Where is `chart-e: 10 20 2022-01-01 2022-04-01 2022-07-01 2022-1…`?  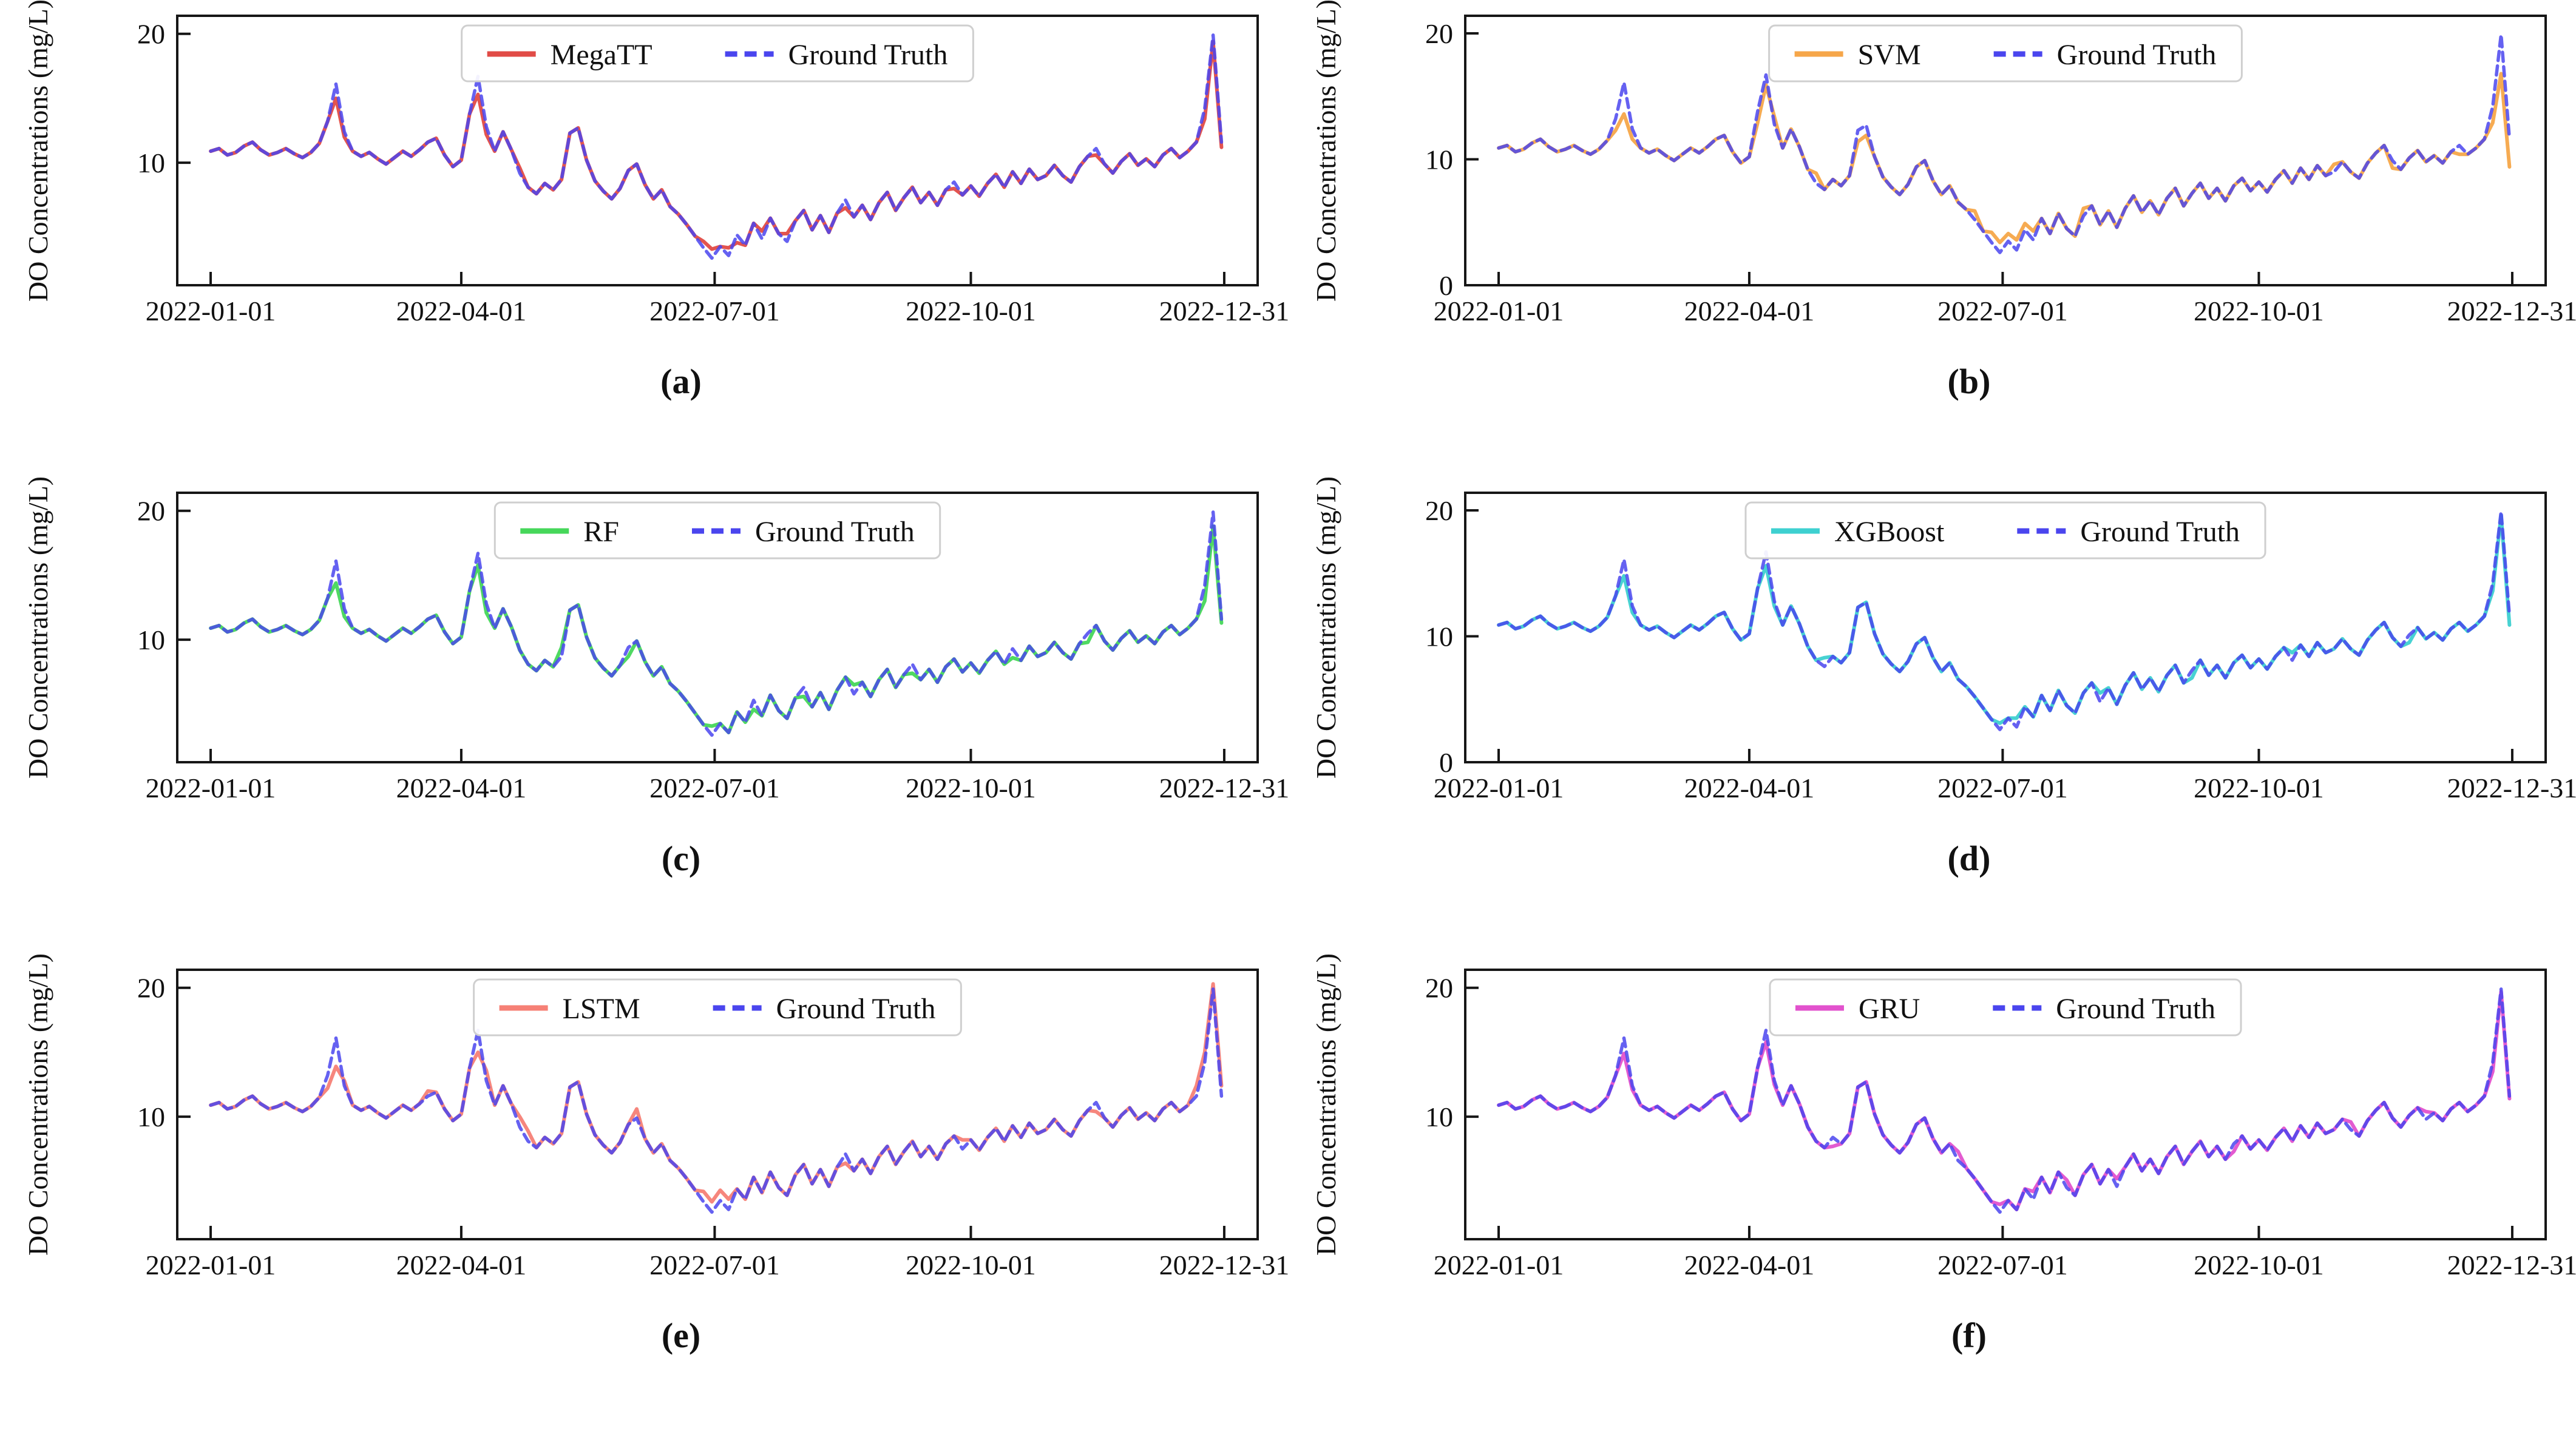 chart-e: 10 20 2022-01-01 2022-04-01 2022-07-01 2022-1… is located at coordinates (656, 1154).